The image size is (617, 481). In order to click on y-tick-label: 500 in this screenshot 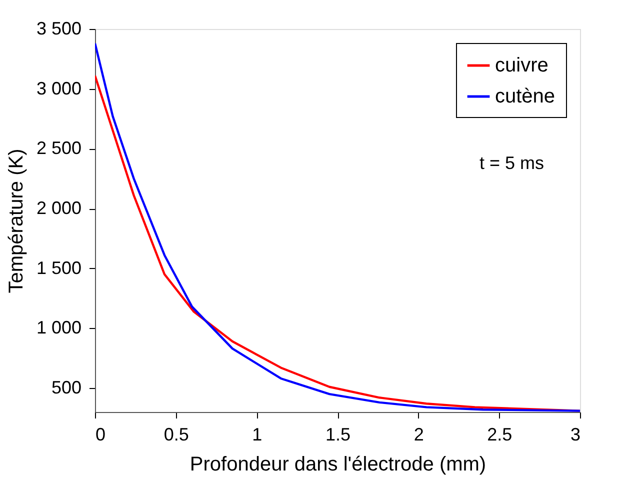, I will do `click(66, 388)`.